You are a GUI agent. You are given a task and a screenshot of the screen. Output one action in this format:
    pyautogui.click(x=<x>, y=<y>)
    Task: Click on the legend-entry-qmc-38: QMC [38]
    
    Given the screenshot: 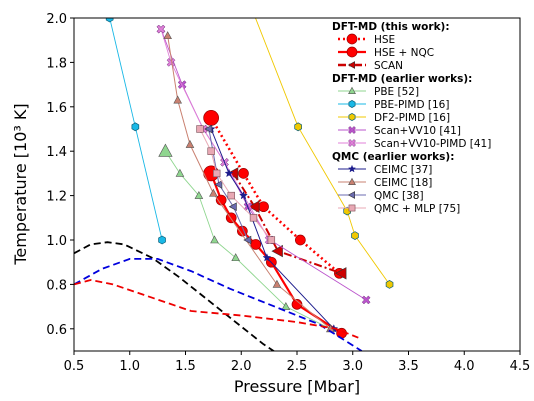 What is the action you would take?
    pyautogui.click(x=381, y=196)
    